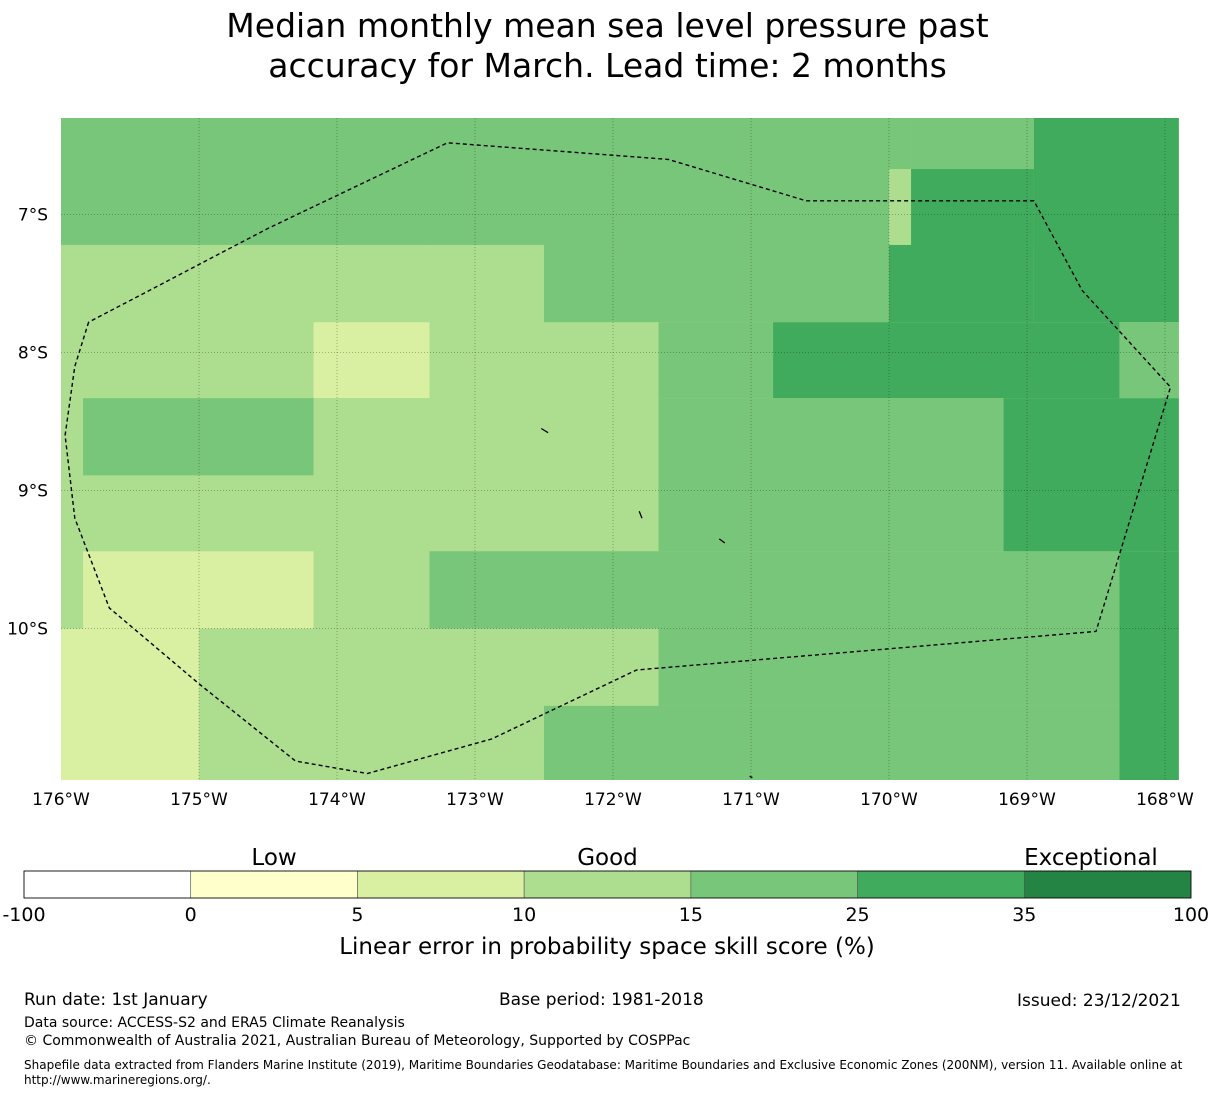 Image resolution: width=1215 pixels, height=1095 pixels. What do you see at coordinates (607, 858) in the screenshot?
I see `colorbar-category-good: Good` at bounding box center [607, 858].